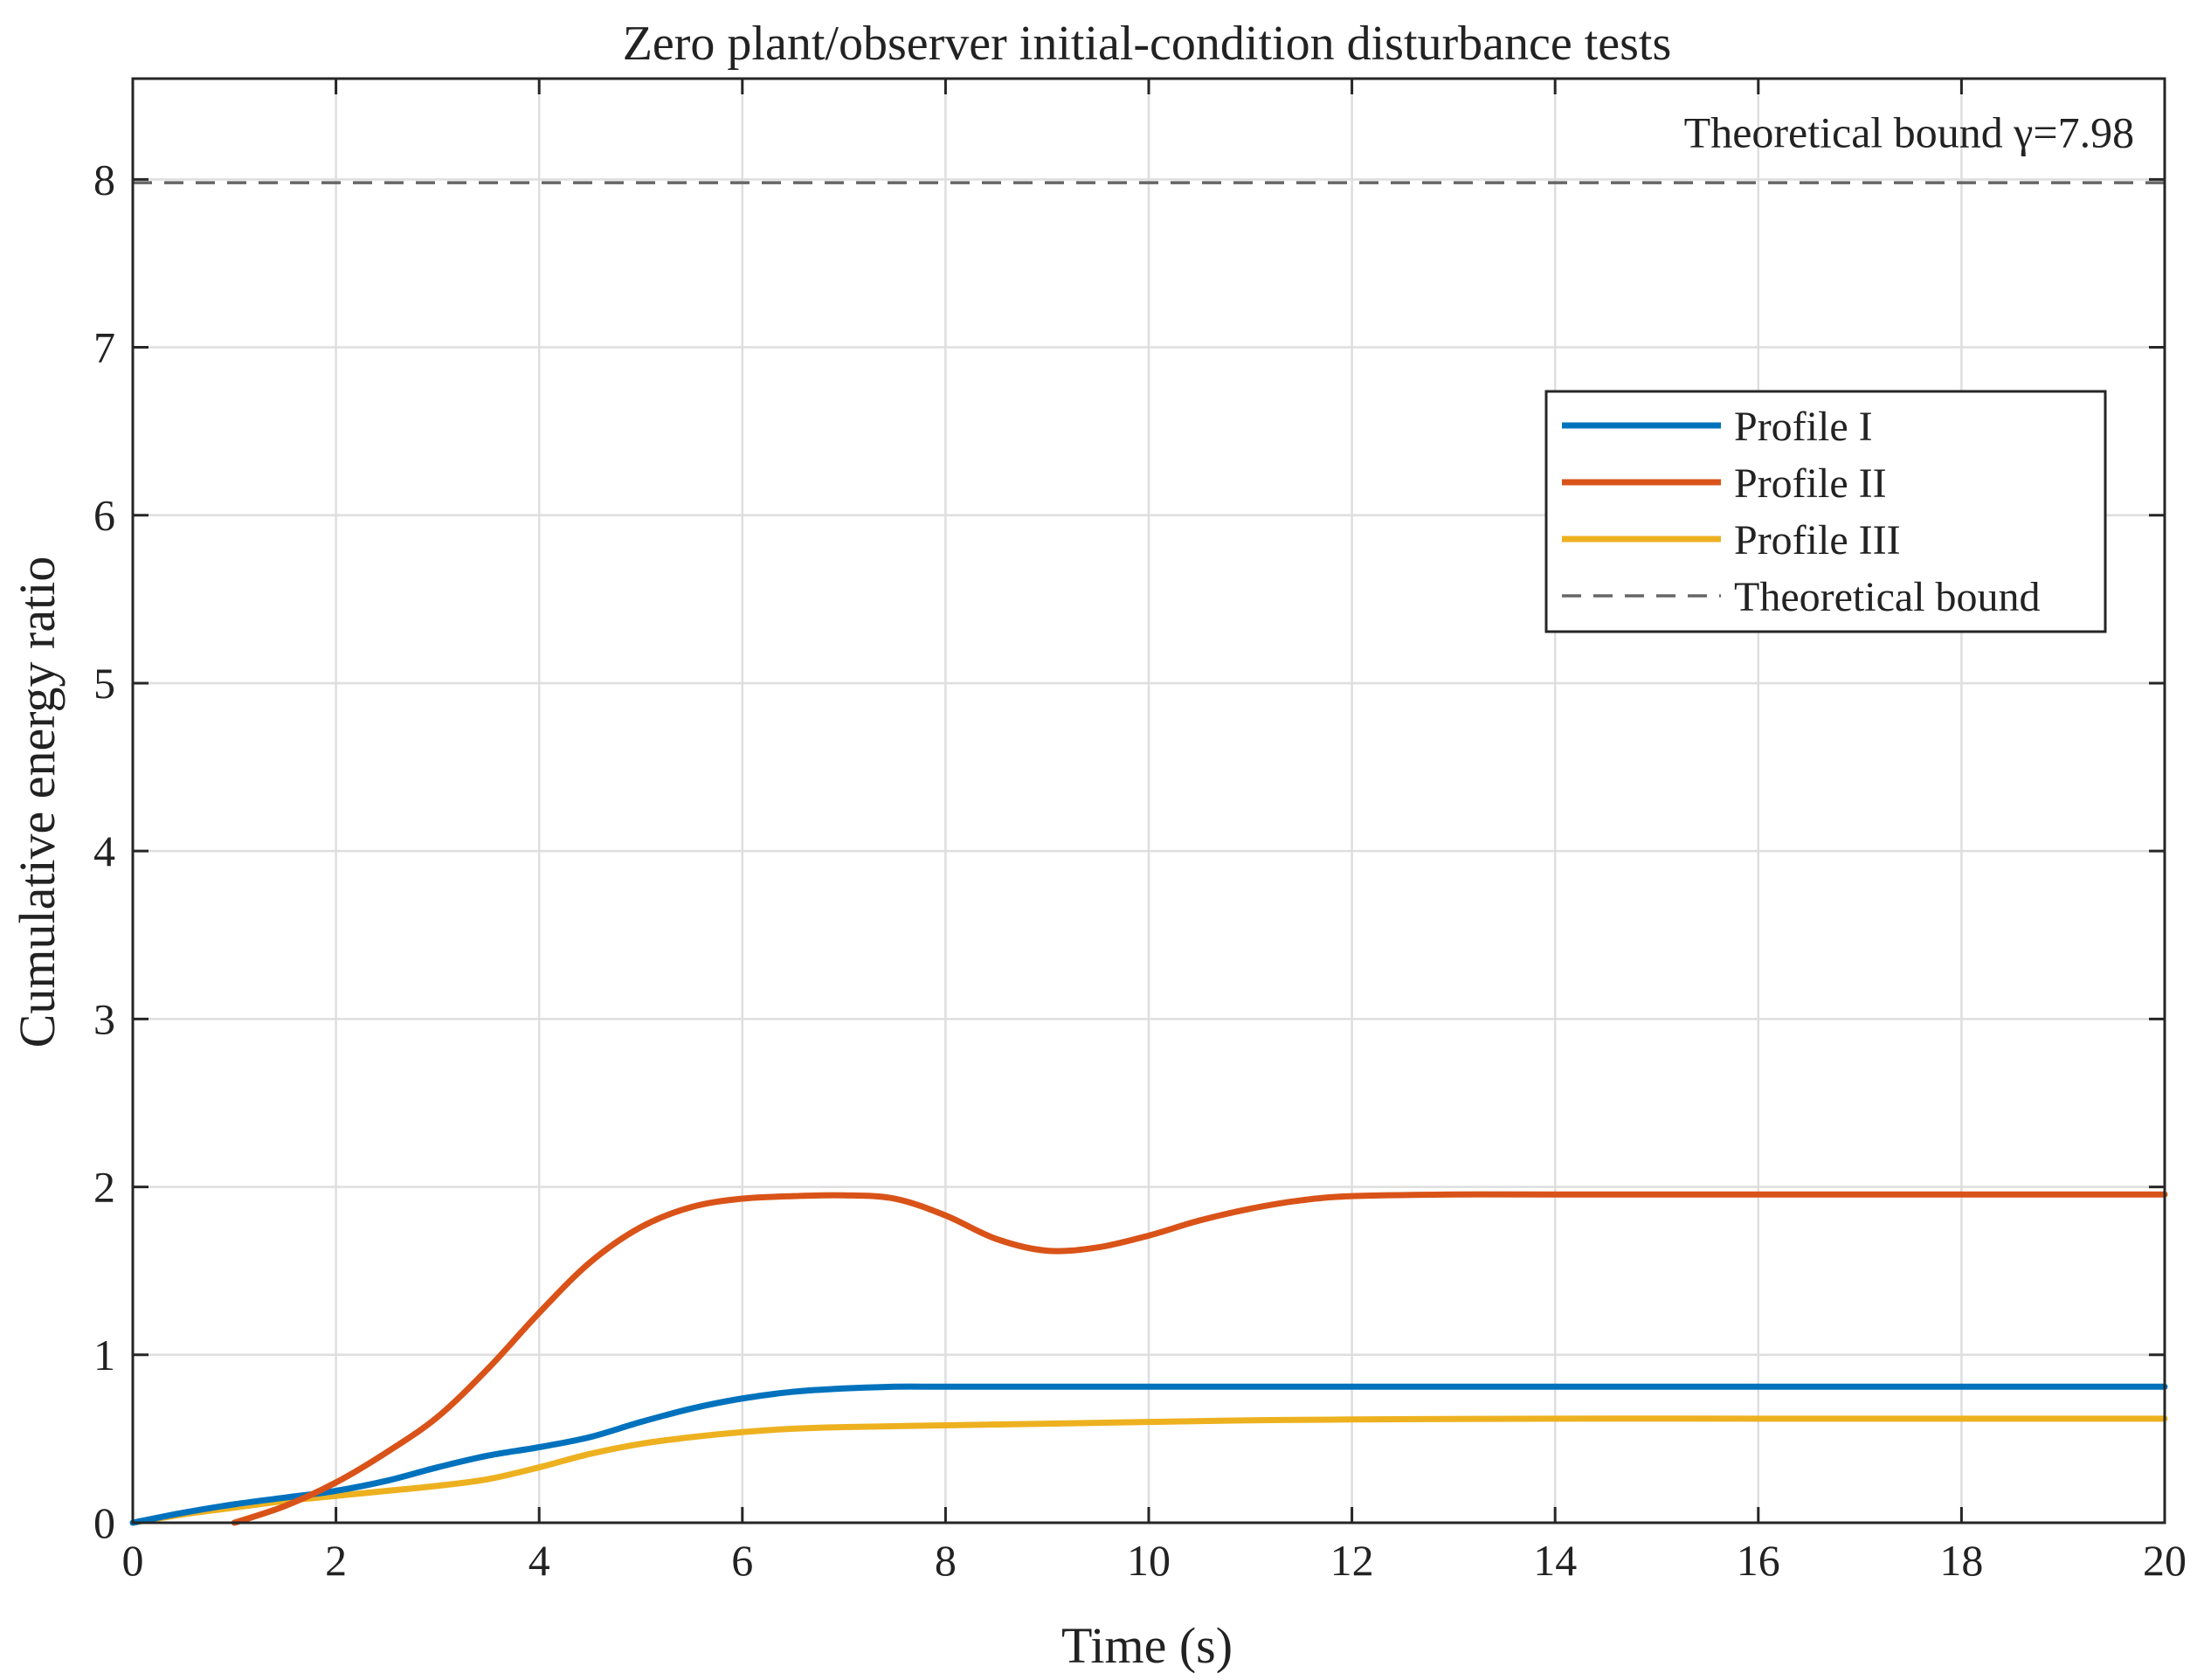 This screenshot has width=2197, height=1680. What do you see at coordinates (742, 1560) in the screenshot?
I see `x-tick-label: 6` at bounding box center [742, 1560].